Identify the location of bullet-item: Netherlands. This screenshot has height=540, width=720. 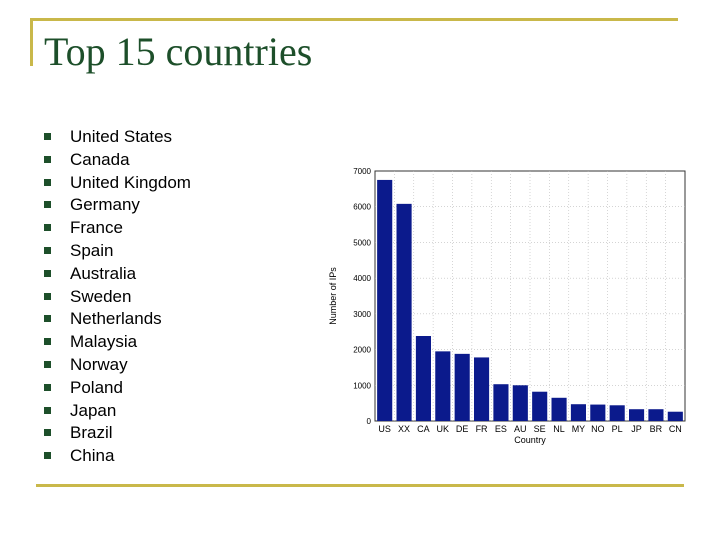
(117, 319).